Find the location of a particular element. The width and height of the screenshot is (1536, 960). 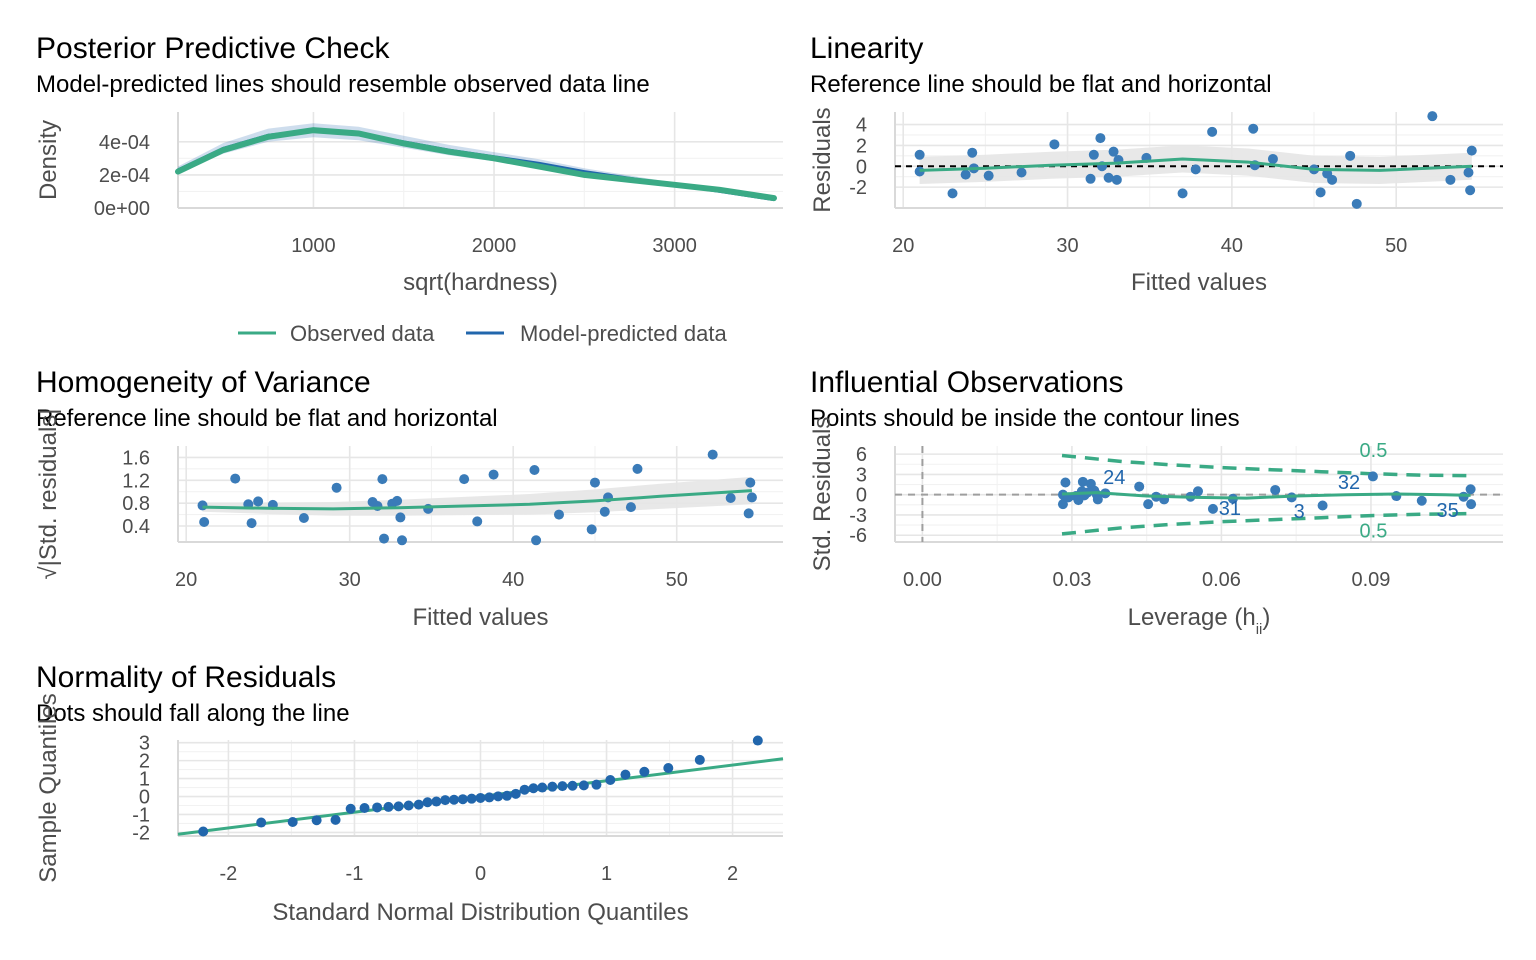

cook-contour-upper is located at coordinates (1266, 465).